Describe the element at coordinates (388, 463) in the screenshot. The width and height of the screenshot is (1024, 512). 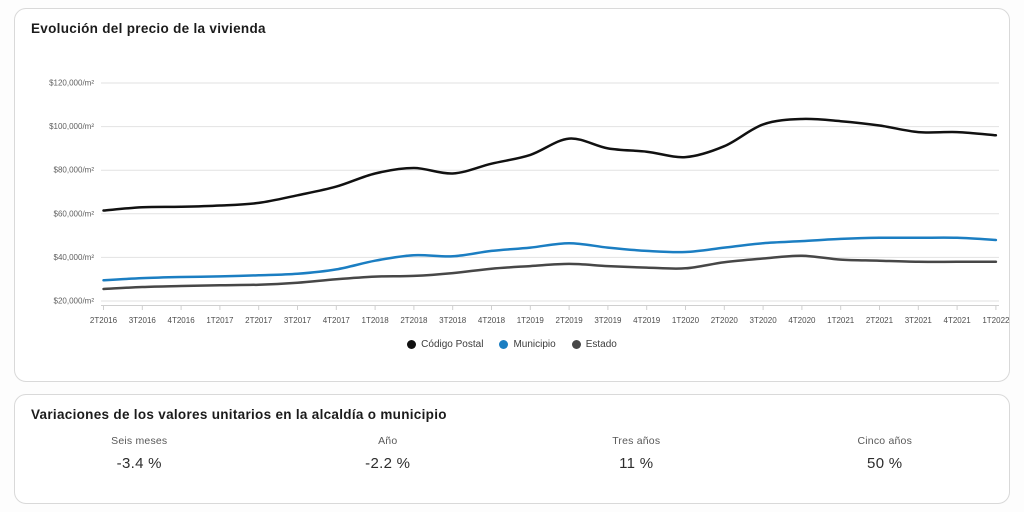
I see `variation-value: -2.2 %` at that location.